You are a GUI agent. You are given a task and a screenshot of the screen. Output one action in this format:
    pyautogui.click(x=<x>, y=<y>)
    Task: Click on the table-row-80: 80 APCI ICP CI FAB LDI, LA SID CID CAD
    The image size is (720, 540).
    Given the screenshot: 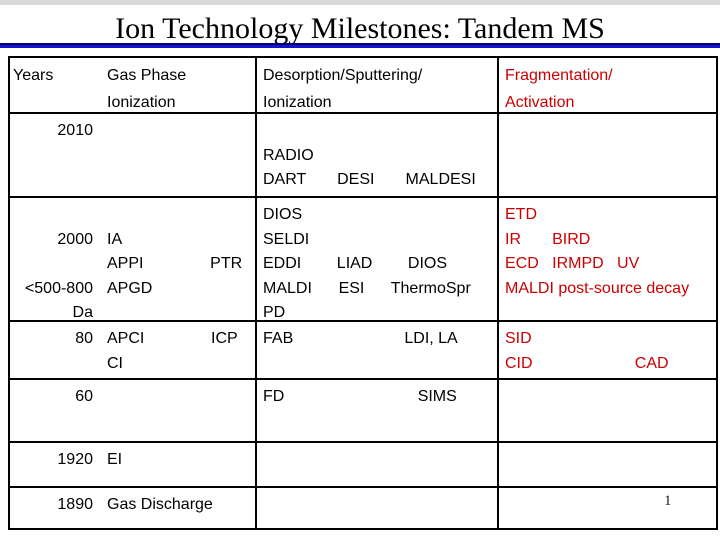 What is the action you would take?
    pyautogui.click(x=363, y=351)
    